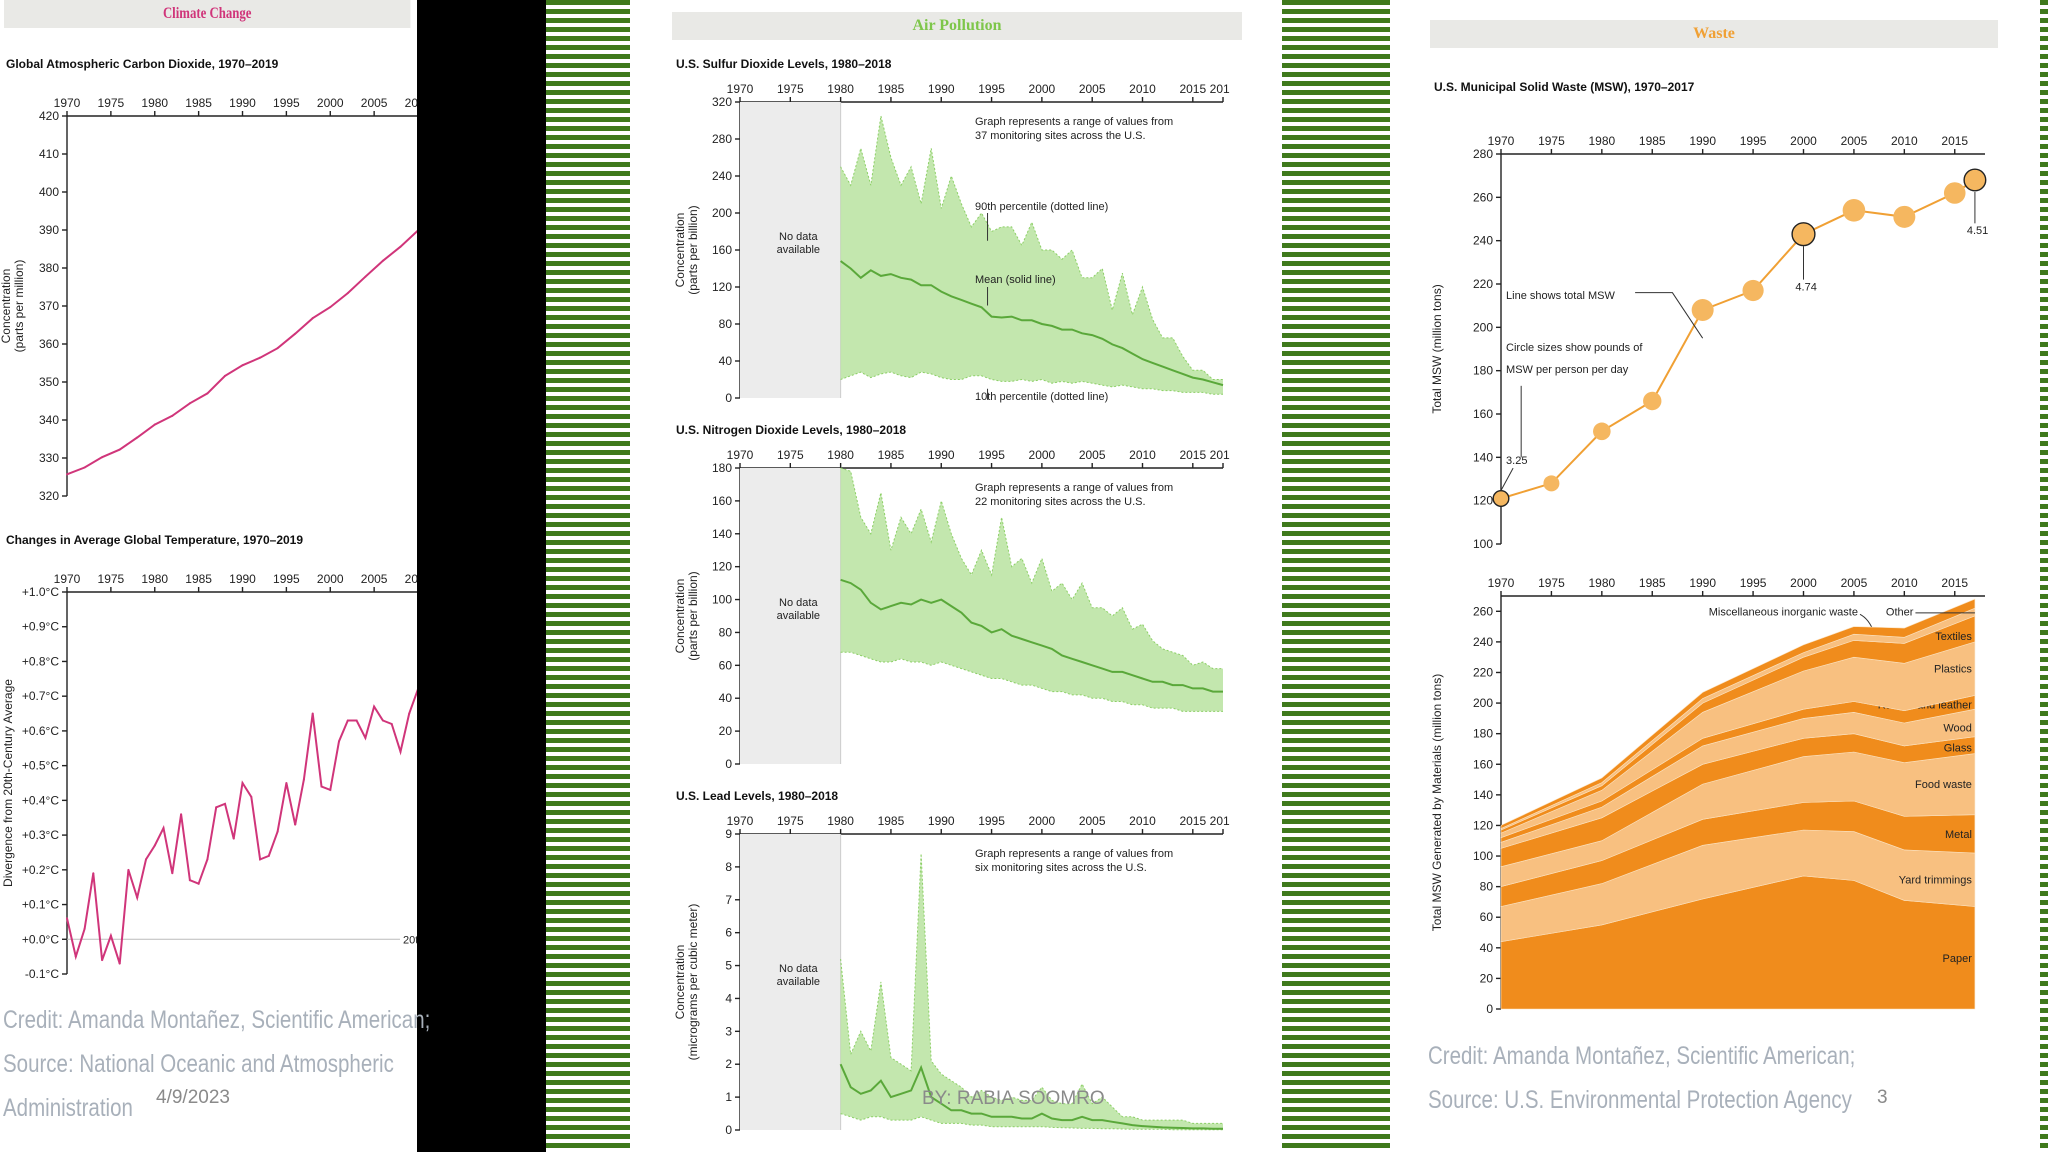 This screenshot has height=1152, width=2048. What do you see at coordinates (1943, 785) in the screenshot?
I see `material-label: Food waste` at bounding box center [1943, 785].